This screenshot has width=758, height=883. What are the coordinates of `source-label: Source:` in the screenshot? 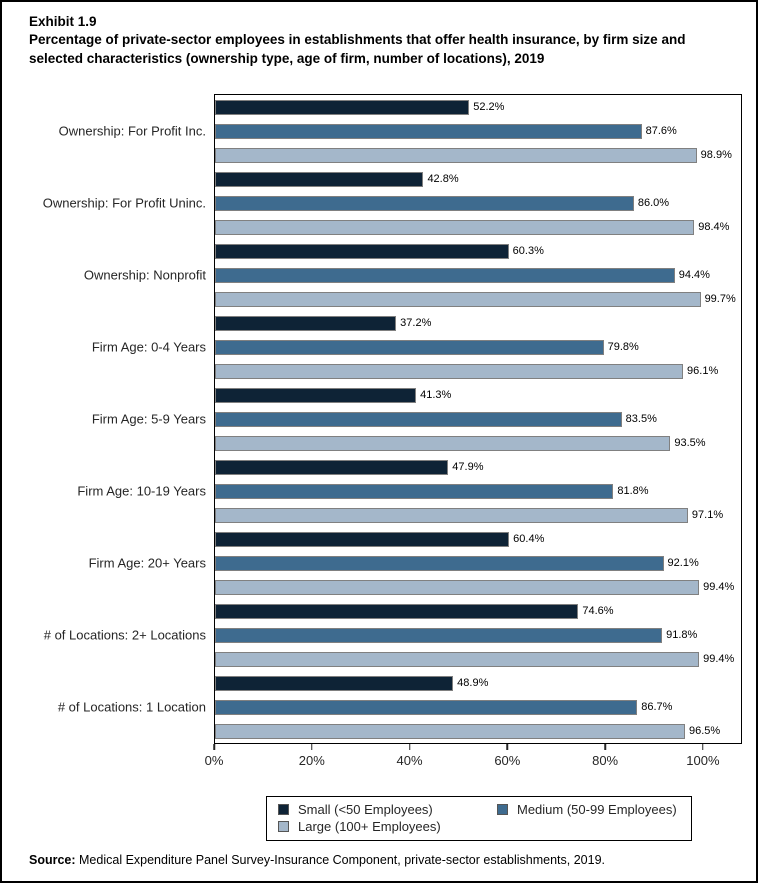 It's located at (52, 860).